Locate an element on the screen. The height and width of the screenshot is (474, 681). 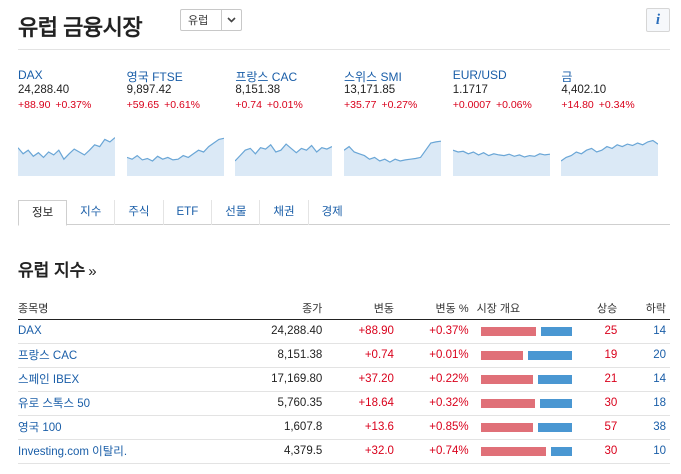
quote-card: DAX 24,288.40 +88.90 +0.37% is located at coordinates (72, 123).